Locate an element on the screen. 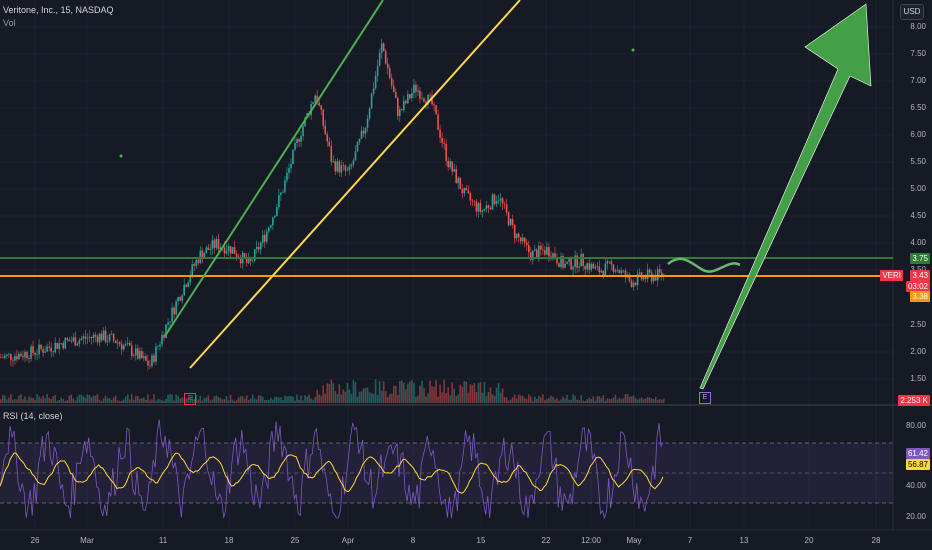  currency-button: USD is located at coordinates (912, 12).